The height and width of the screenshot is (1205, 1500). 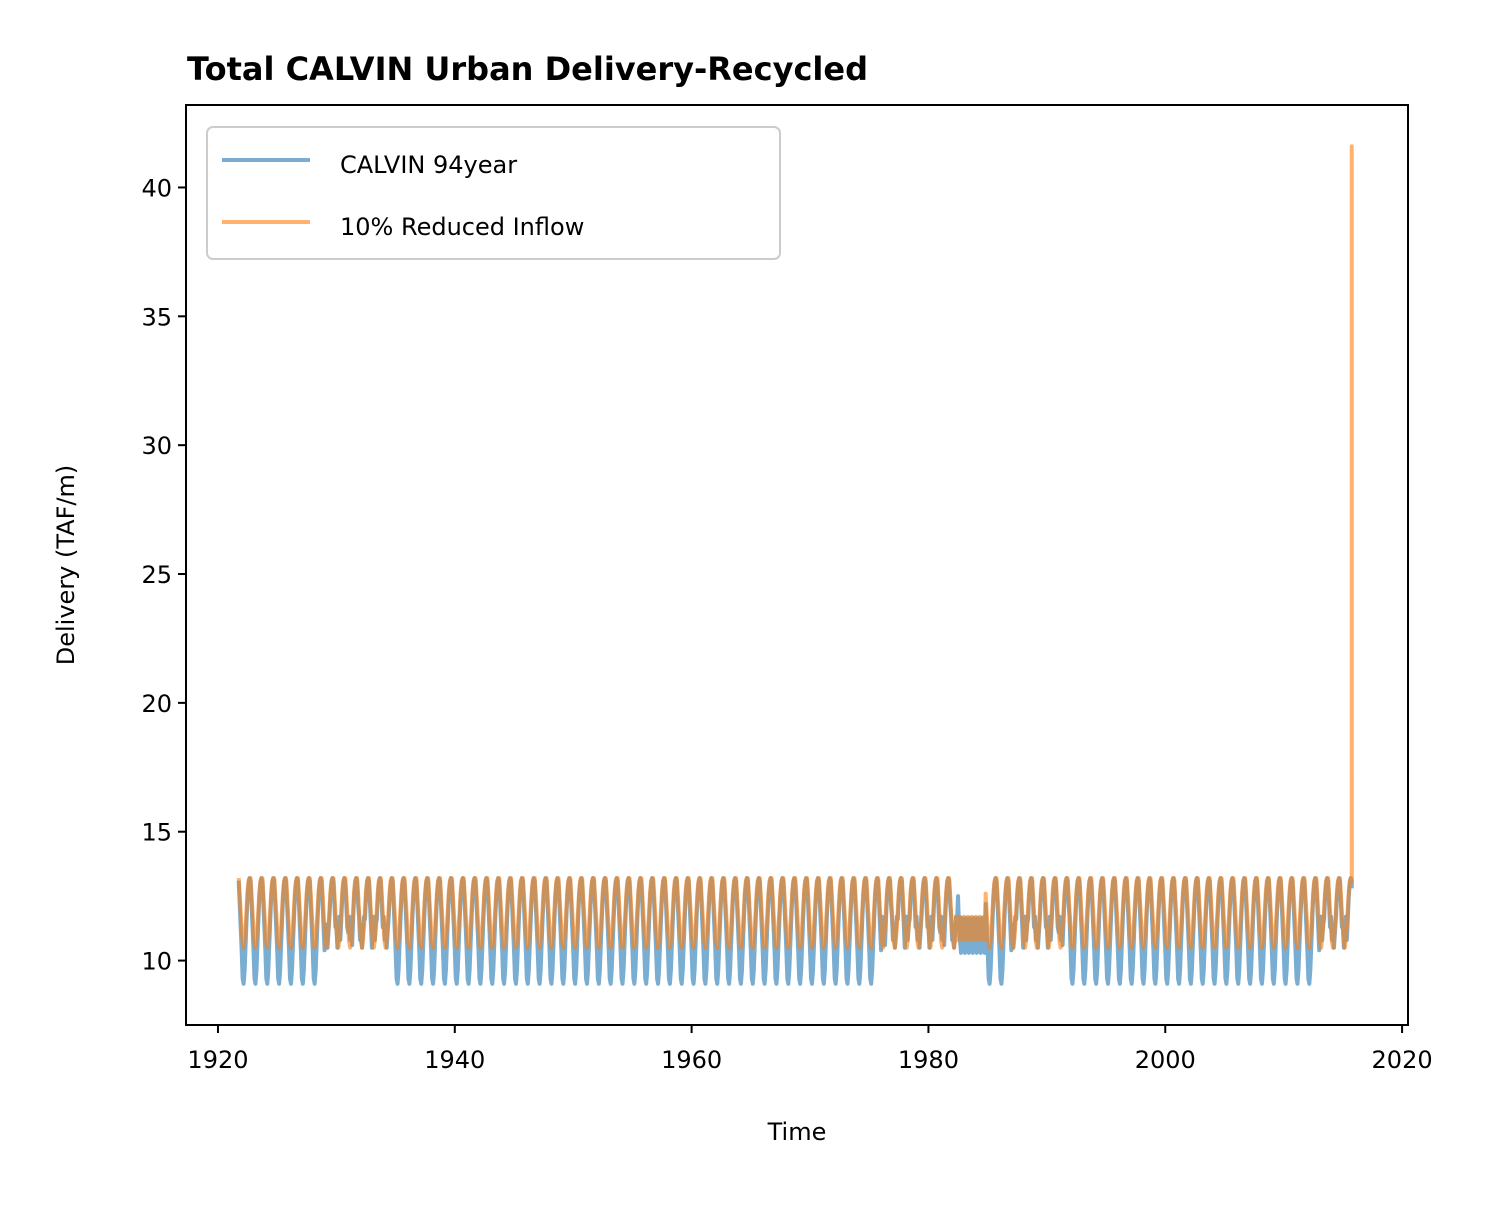 I want to click on legend: CALVIN 94year 10% Reduced Inflow, so click(x=493, y=193).